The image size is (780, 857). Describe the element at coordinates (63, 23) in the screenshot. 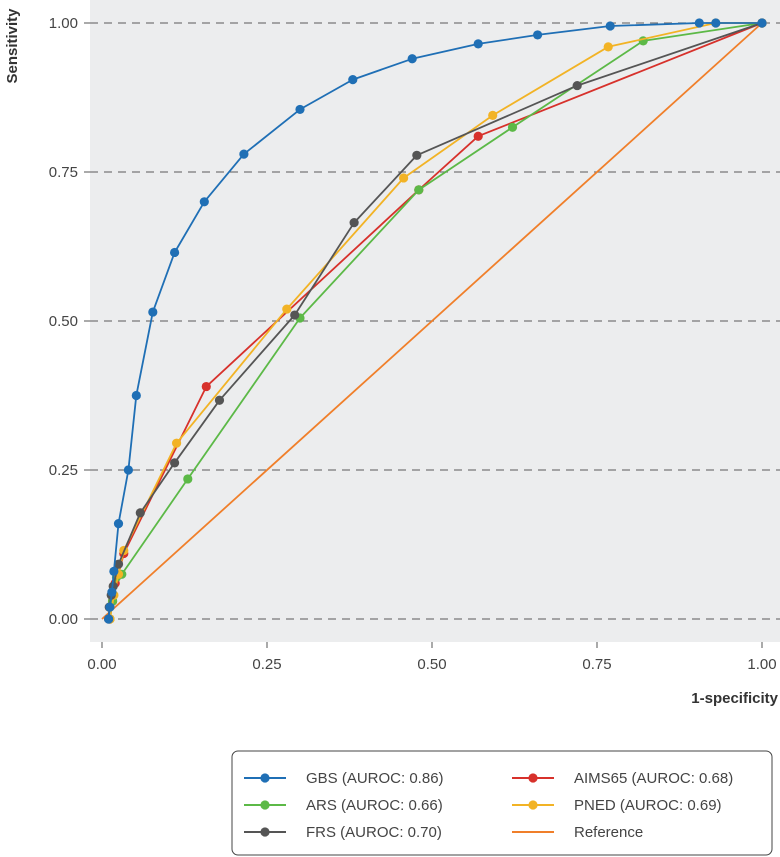

I see `y-tick-label: 1.00` at that location.